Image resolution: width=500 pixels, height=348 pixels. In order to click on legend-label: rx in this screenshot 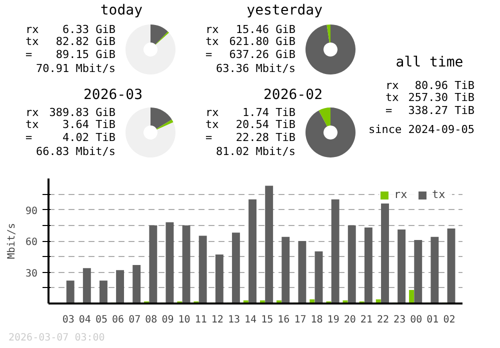, I will do `click(401, 194)`.